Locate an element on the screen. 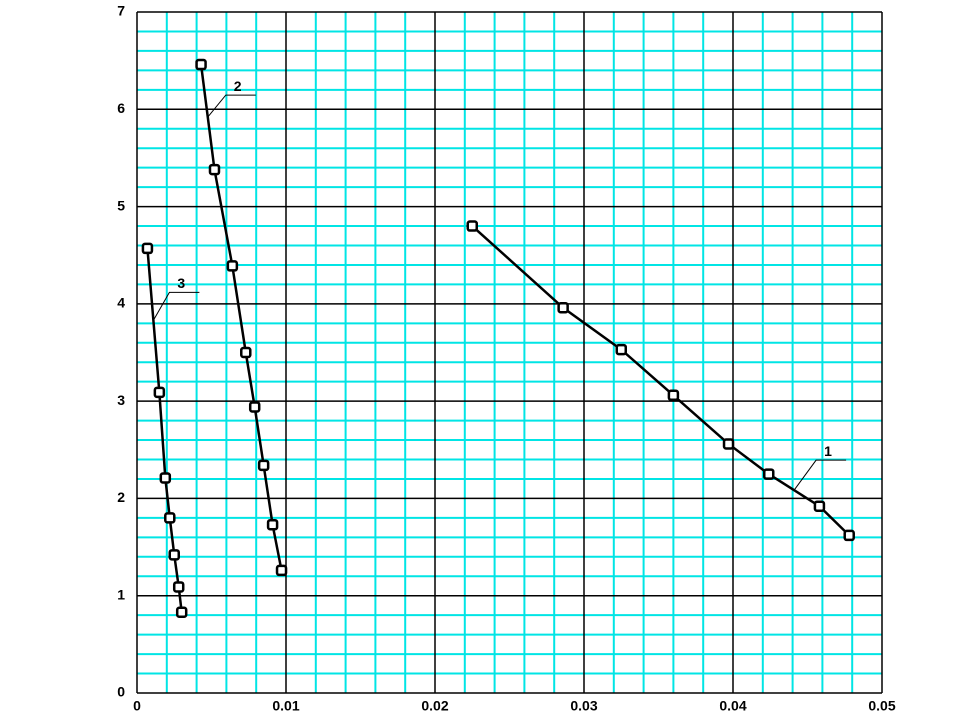  y-tick-label: 3 is located at coordinates (121, 400).